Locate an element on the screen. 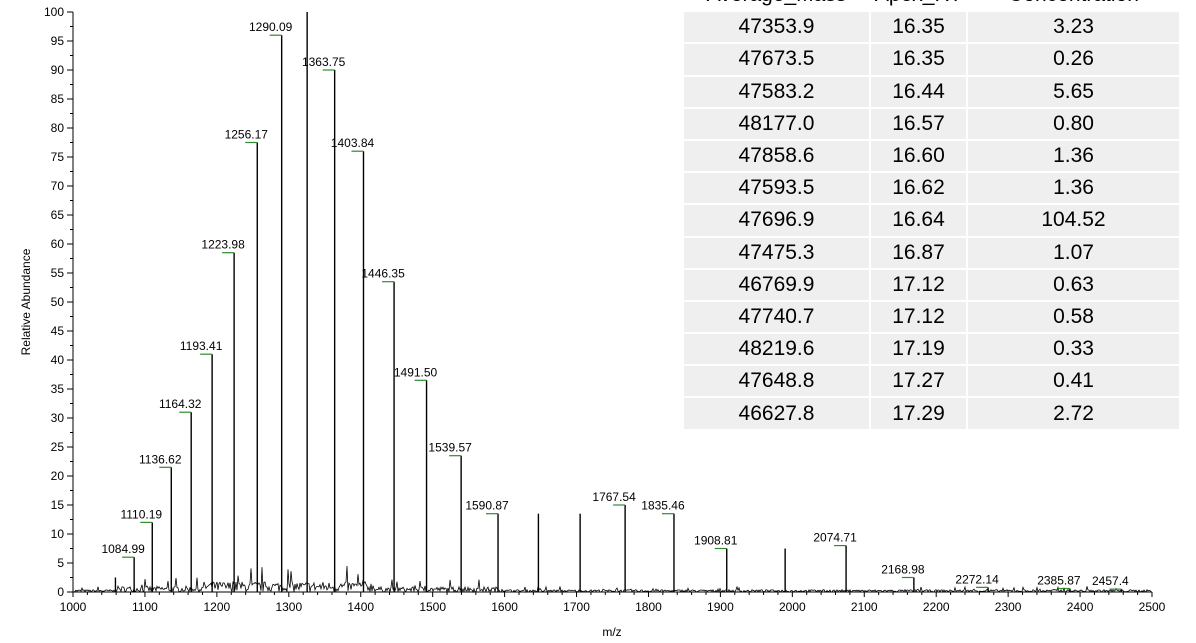 The image size is (1196, 643). table-row: 48177.0 16.57 0.80 is located at coordinates (932, 124).